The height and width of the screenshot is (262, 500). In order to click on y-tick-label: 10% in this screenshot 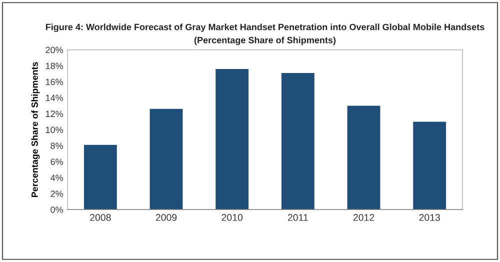, I will do `click(55, 130)`.